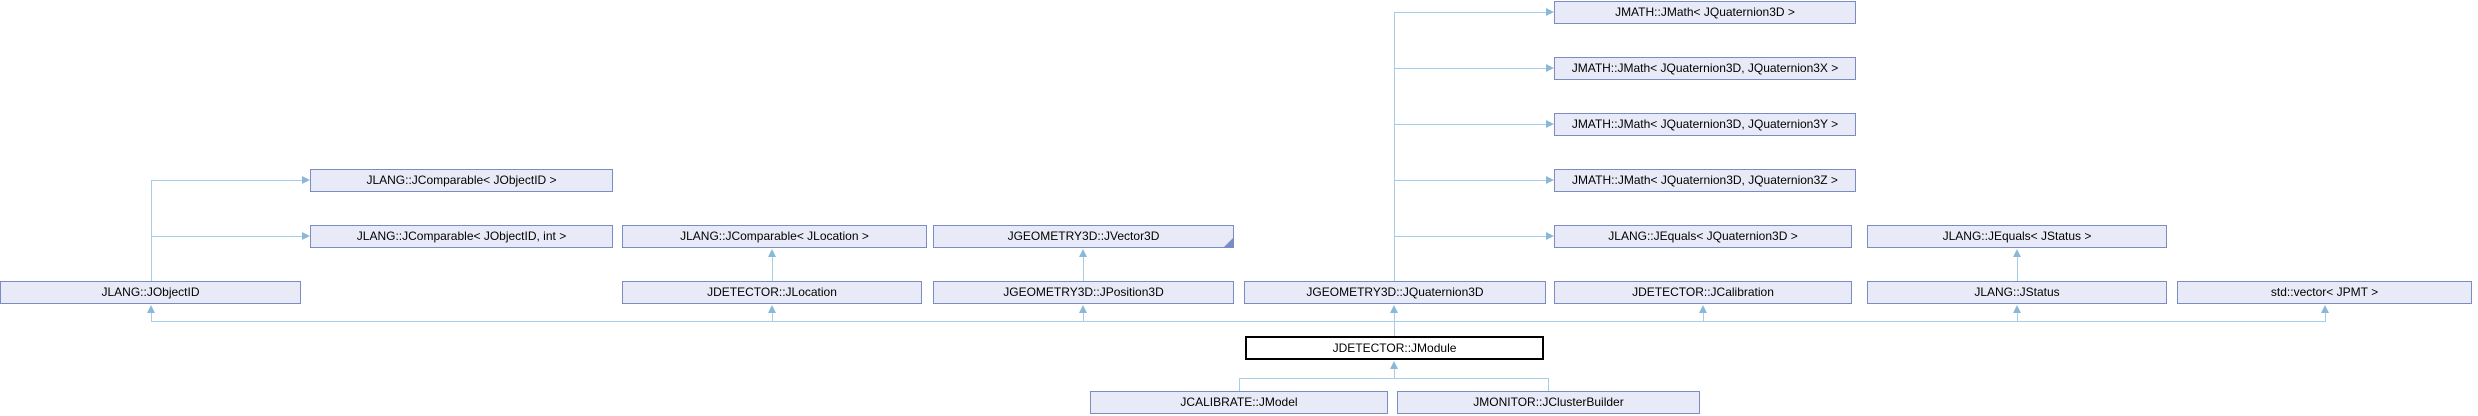 The height and width of the screenshot is (416, 2478). I want to click on class-node-jequals-jstatus: JLANG::JEquals< JStatus >, so click(2017, 236).